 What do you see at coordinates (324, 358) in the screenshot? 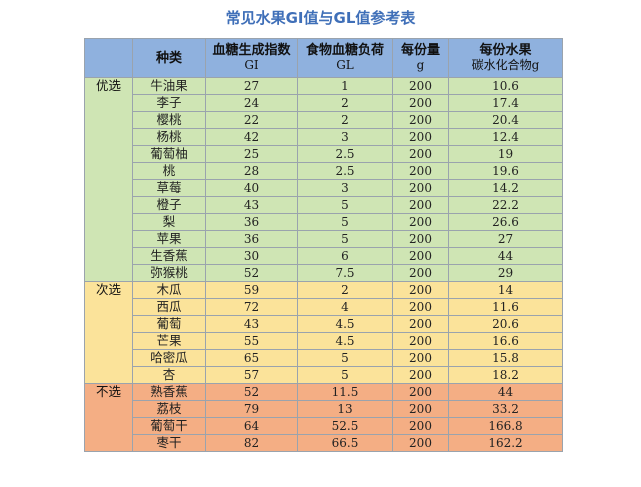
I see `table-row: 哈密瓜 65 5 200 15.8` at bounding box center [324, 358].